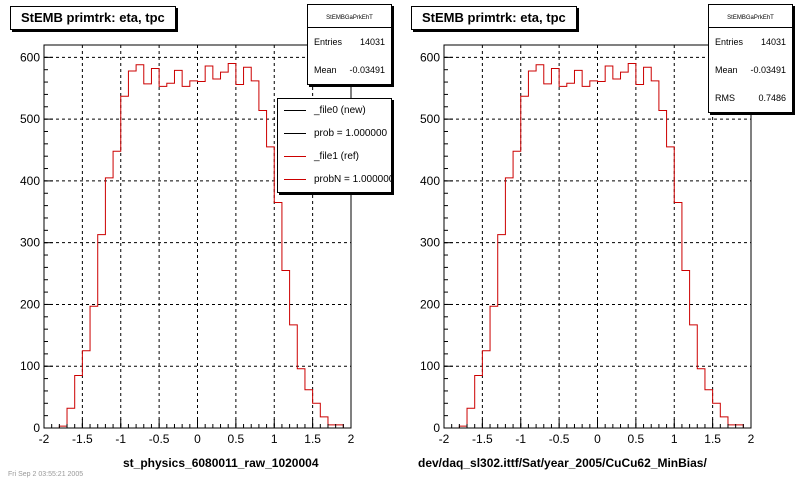  What do you see at coordinates (221, 463) in the screenshot?
I see `x-axis-caption: st_physics_6080011_raw_1020004` at bounding box center [221, 463].